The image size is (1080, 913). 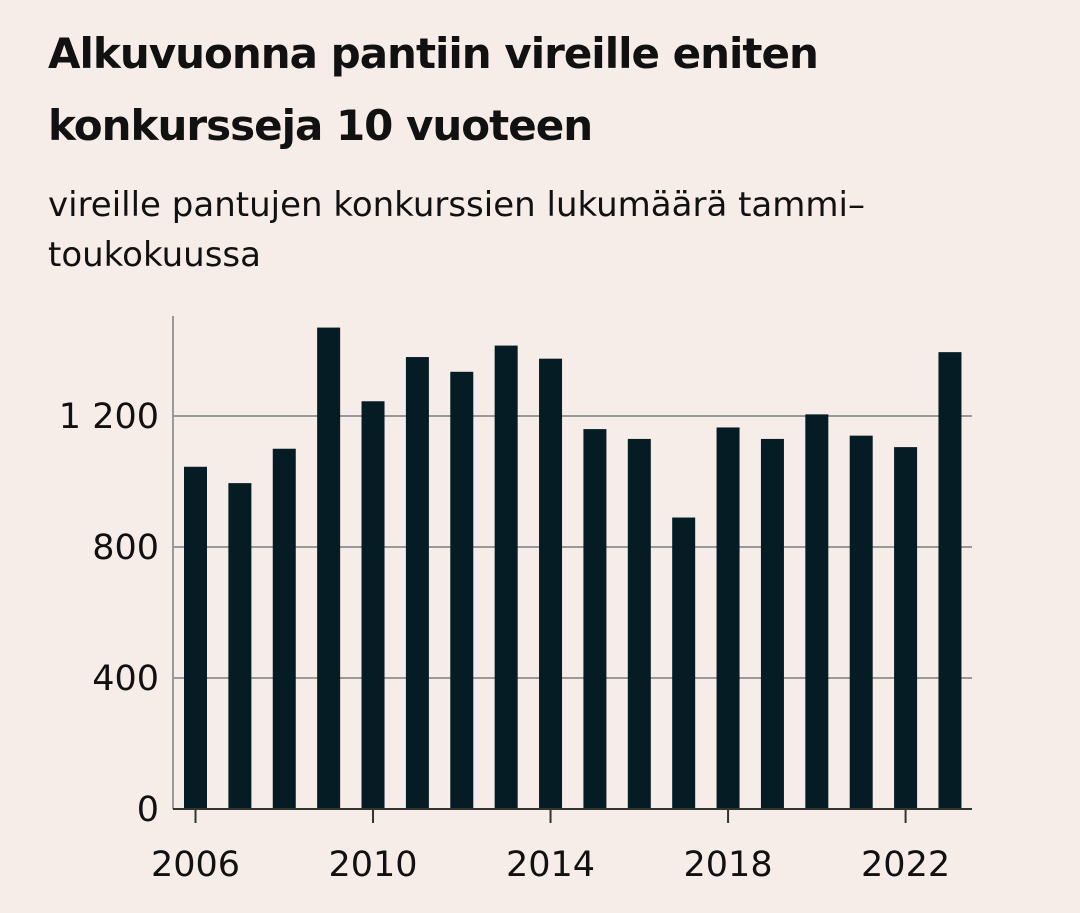 I want to click on bar-2013, so click(x=506, y=577).